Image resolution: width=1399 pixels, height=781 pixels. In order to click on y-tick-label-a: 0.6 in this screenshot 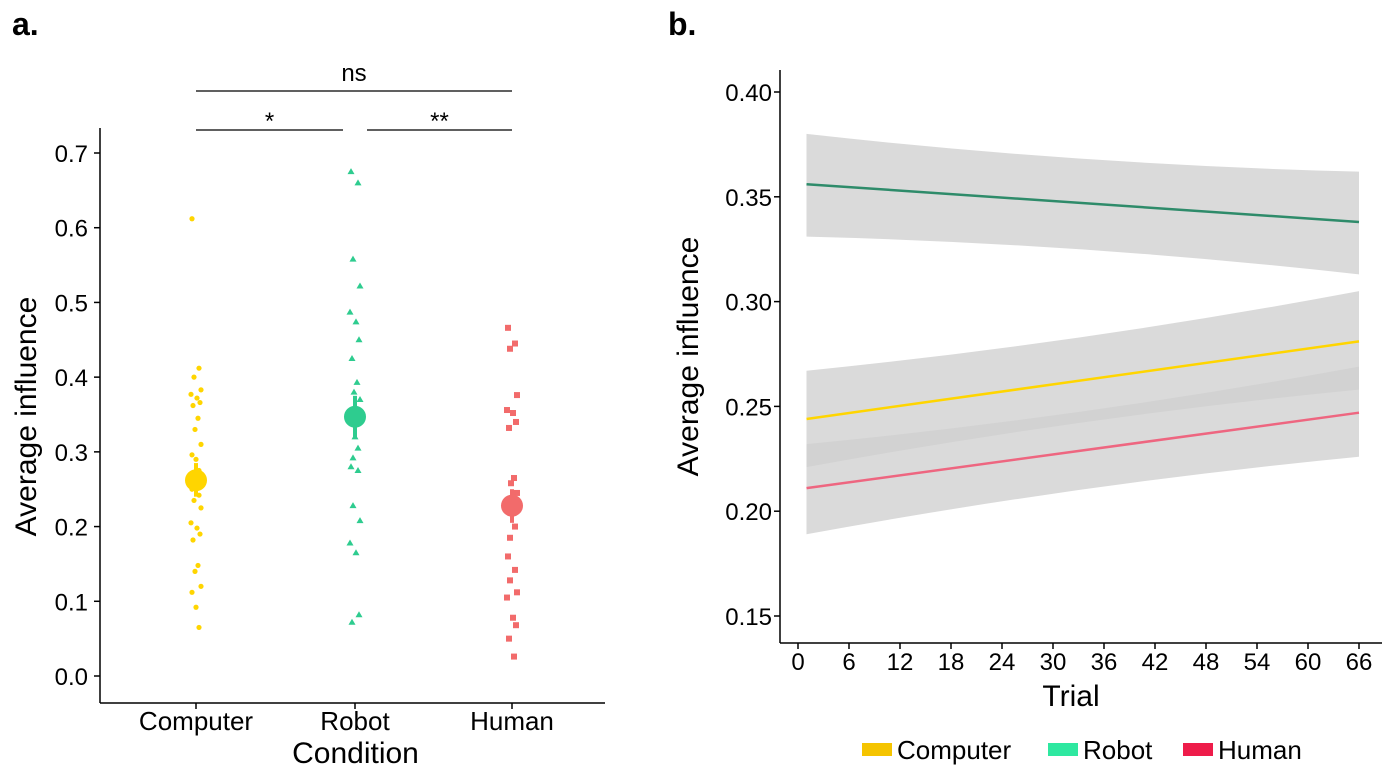, I will do `click(71, 229)`.